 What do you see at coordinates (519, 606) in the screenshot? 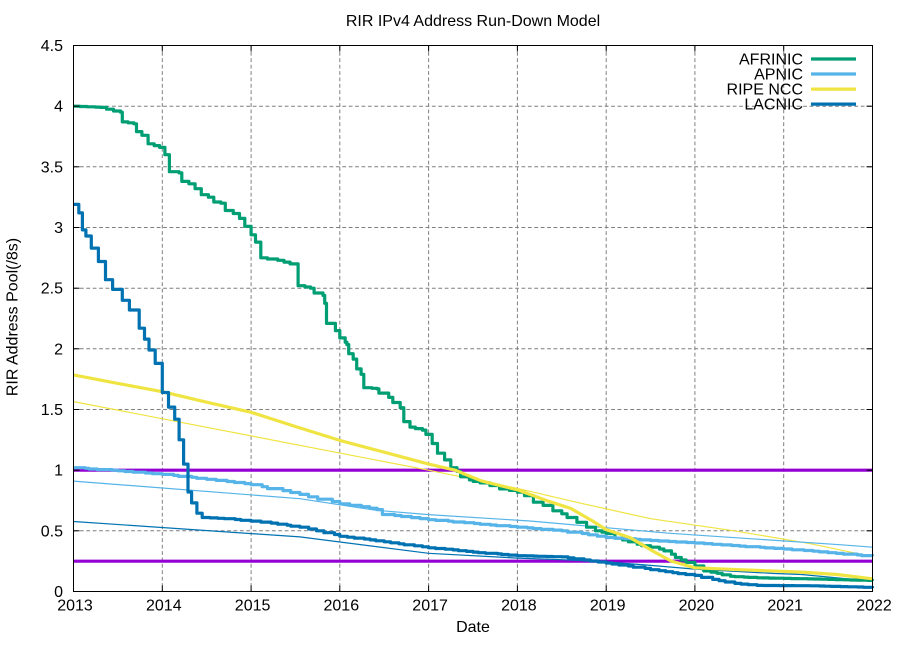
I see `svg-text: 2018` at bounding box center [519, 606].